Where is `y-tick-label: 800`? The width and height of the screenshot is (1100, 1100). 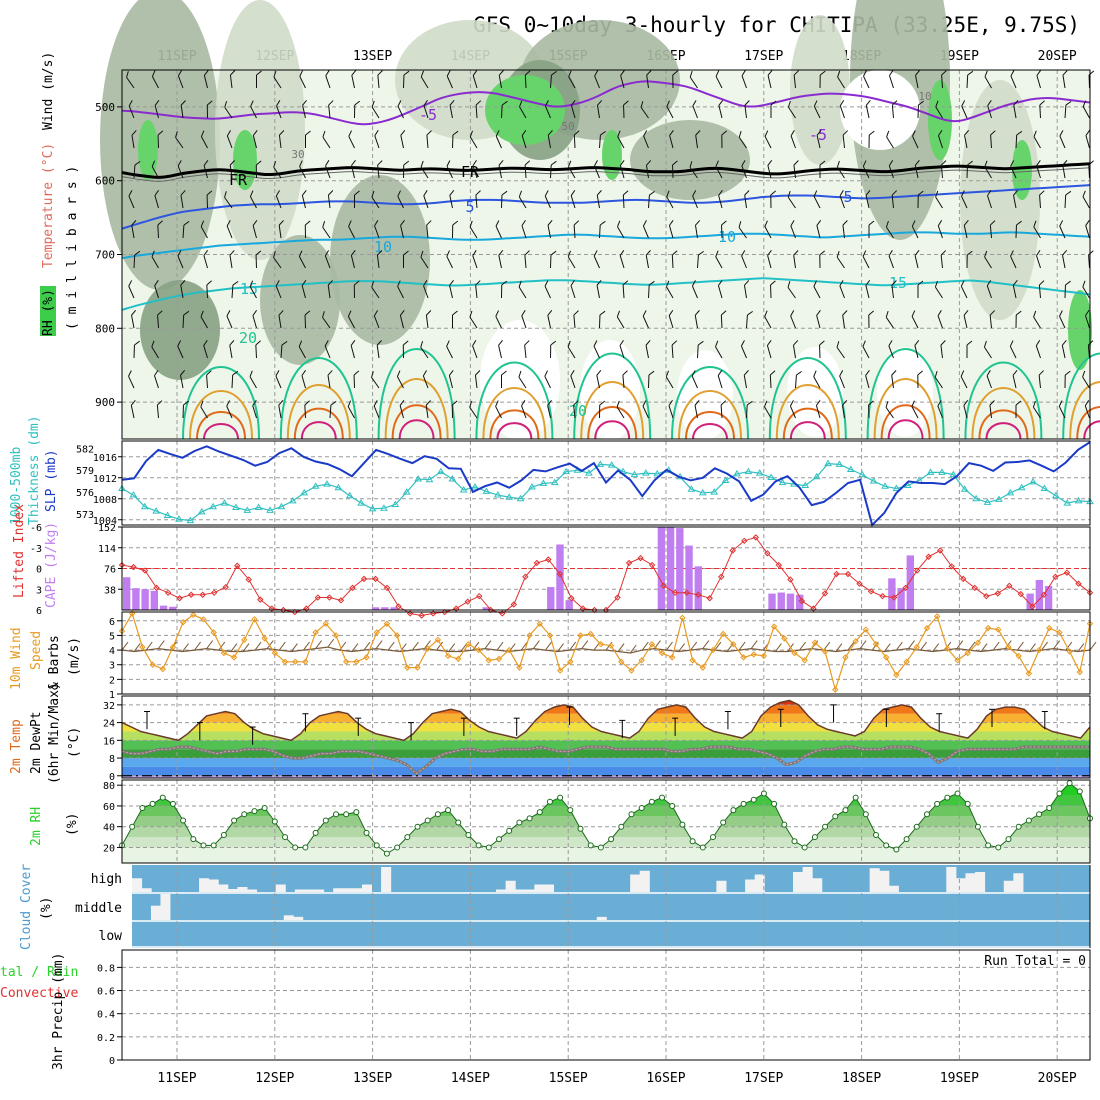 y-tick-label: 800 is located at coordinates (105, 328).